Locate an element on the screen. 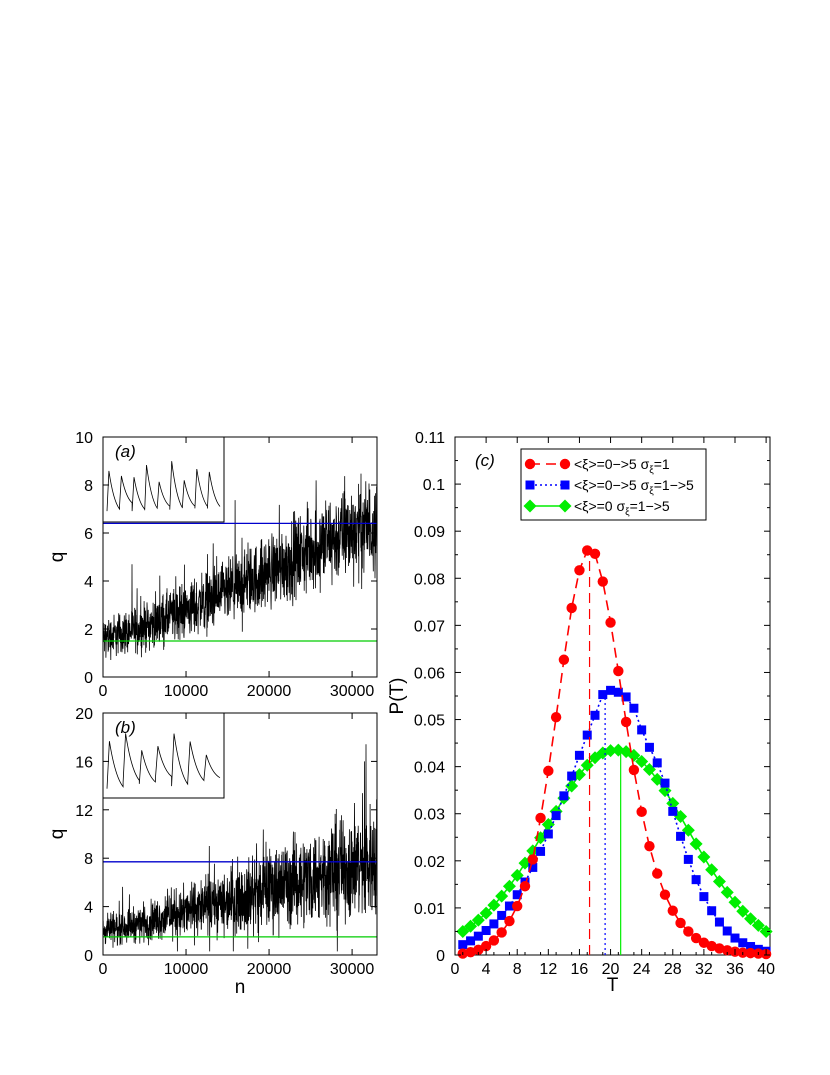  legend-label-main: <ξ>=0−>5 σ is located at coordinates (612, 485).